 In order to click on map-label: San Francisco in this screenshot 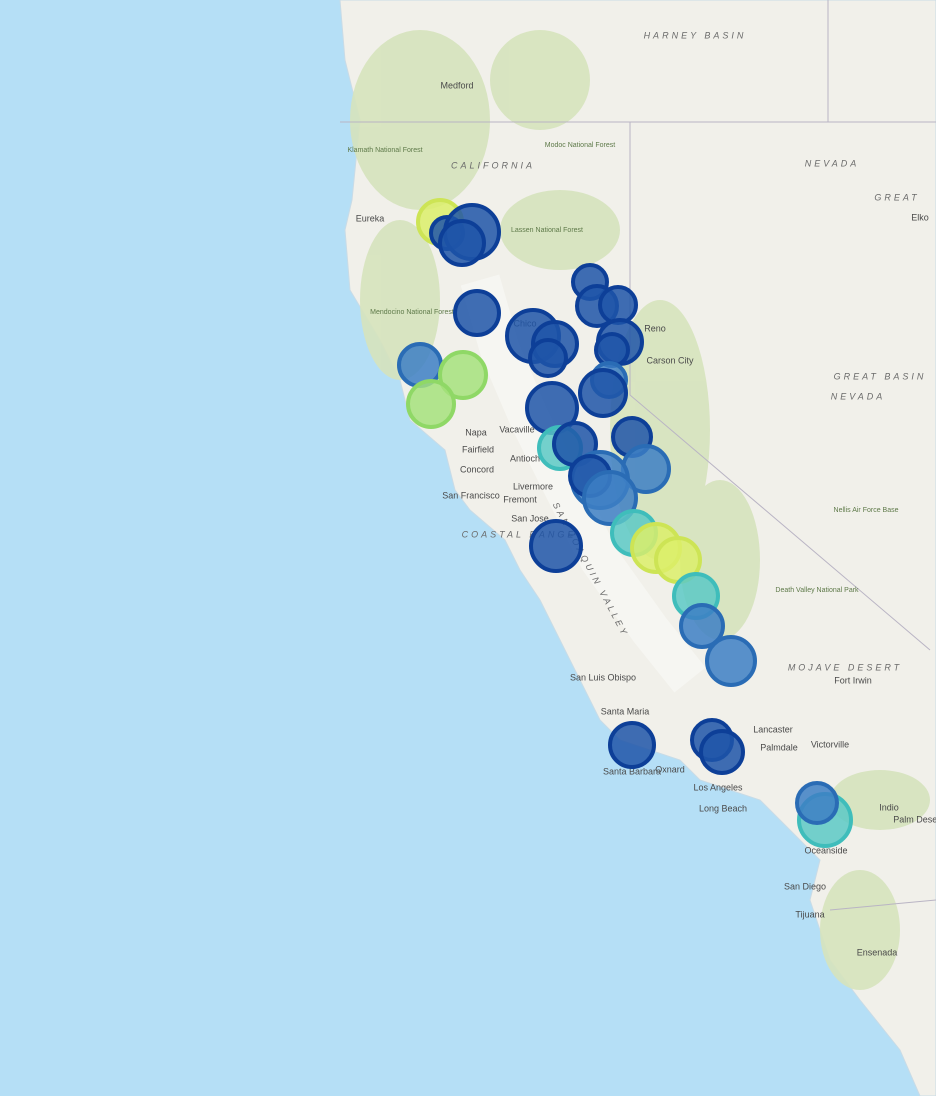, I will do `click(471, 495)`.